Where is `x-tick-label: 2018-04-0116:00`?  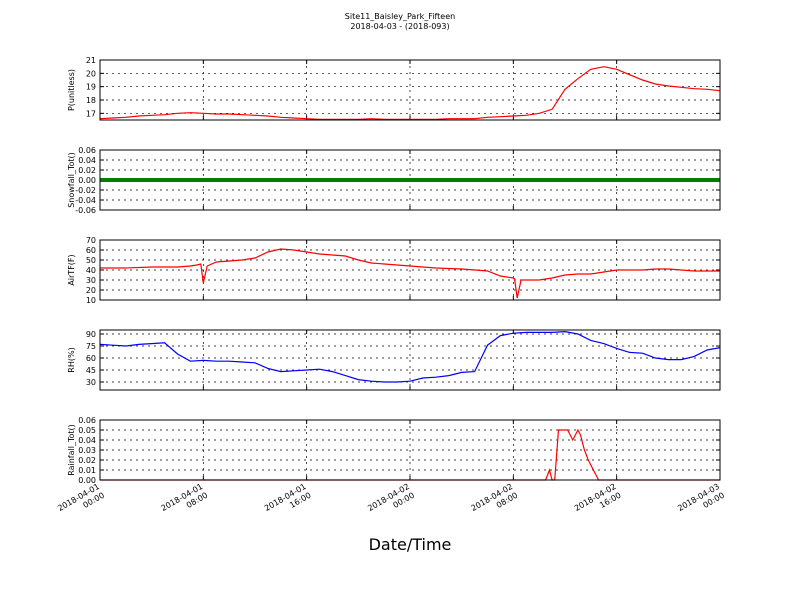 x-tick-label: 2018-04-0116:00 is located at coordinates (288, 502).